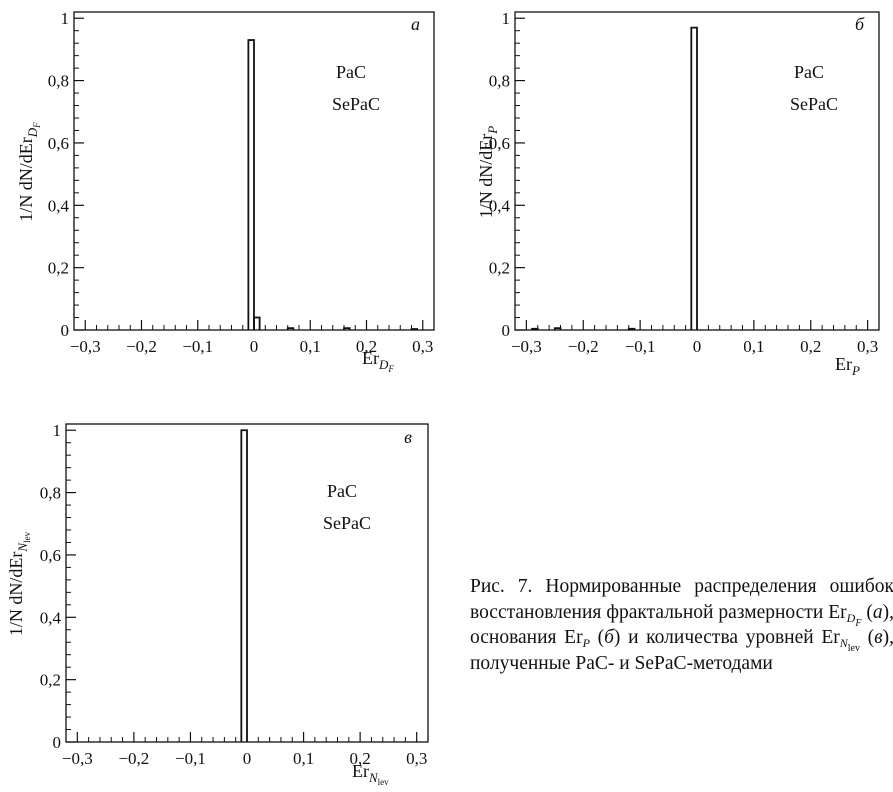  I want to click on x-axis-label-subsub: lev, so click(383, 782).